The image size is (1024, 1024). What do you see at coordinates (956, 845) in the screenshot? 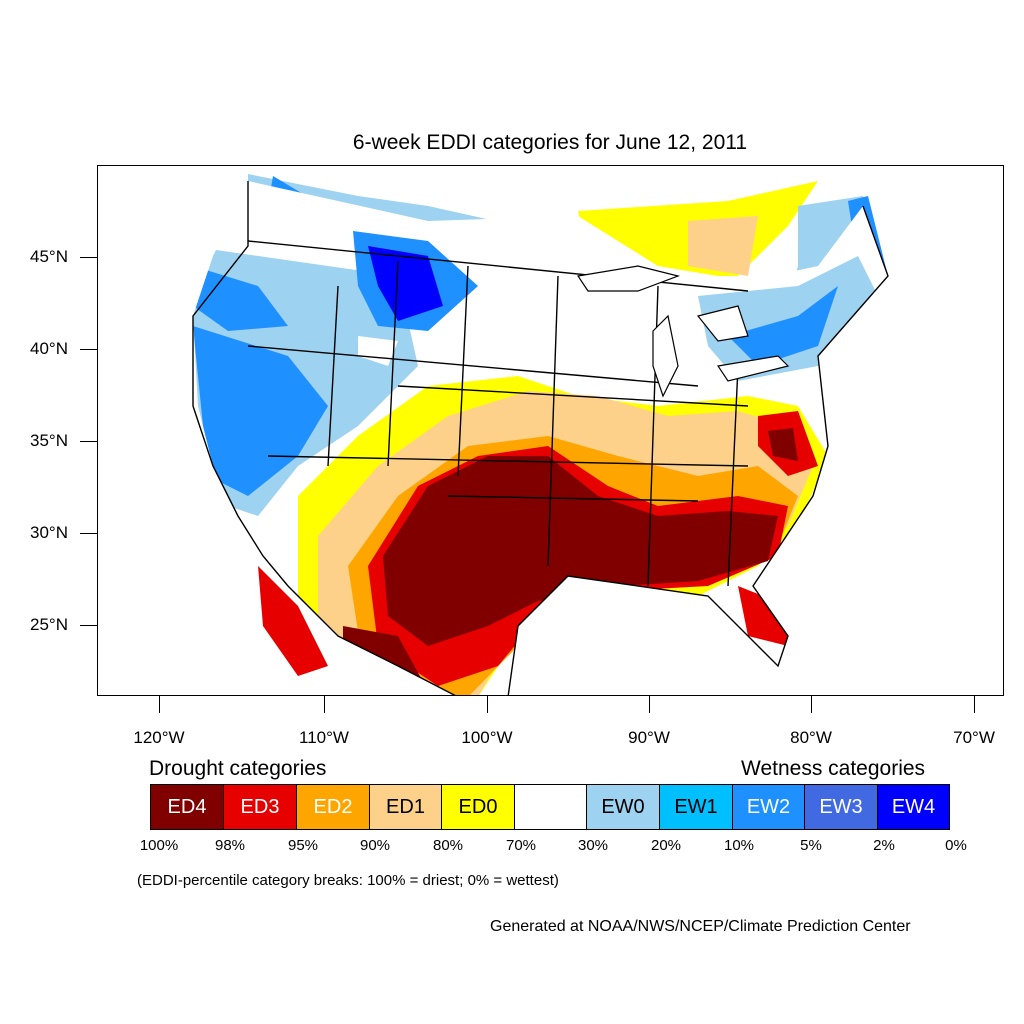
I see `percentile-label: 0%` at bounding box center [956, 845].